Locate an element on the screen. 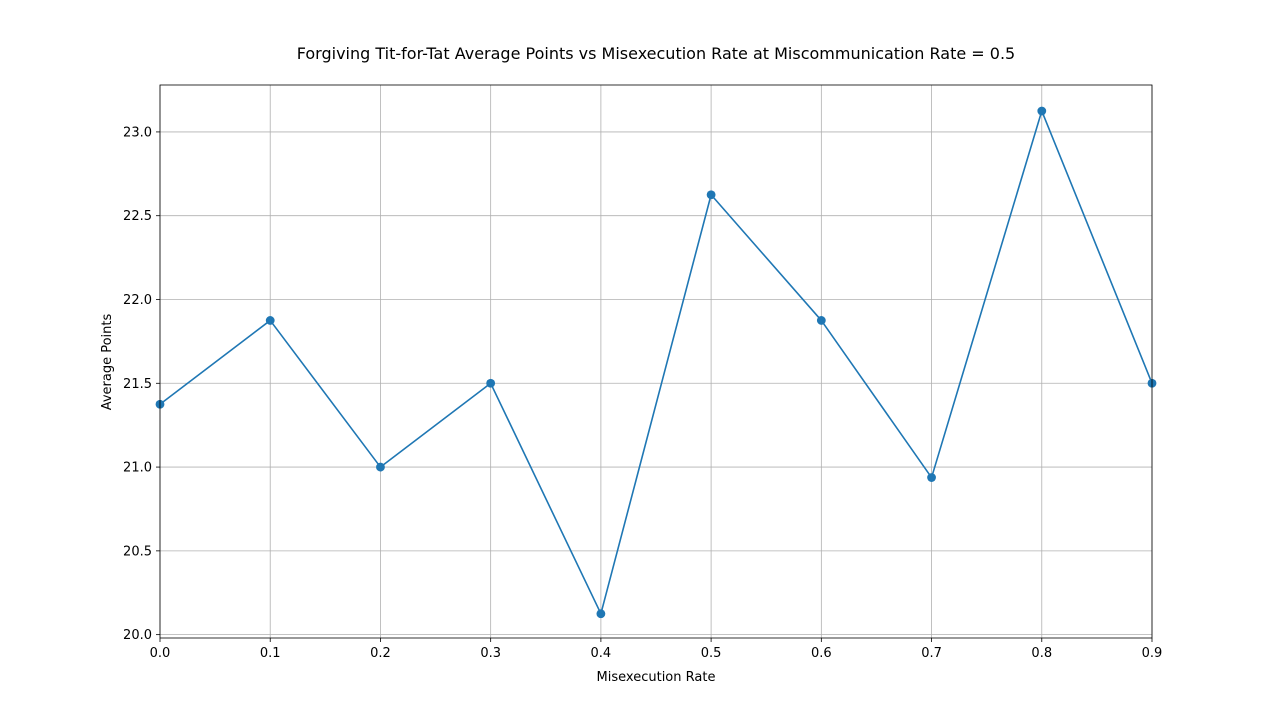 The width and height of the screenshot is (1280, 719). y-tick-label: 23.0 is located at coordinates (137, 132).